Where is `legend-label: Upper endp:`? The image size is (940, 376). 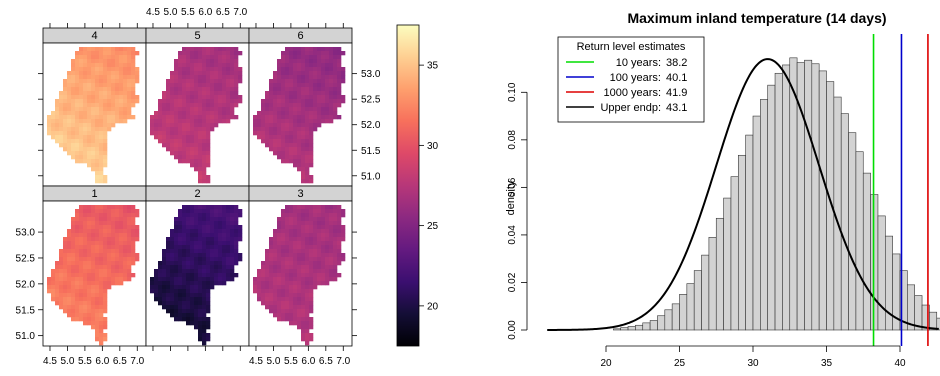 legend-label: Upper endp: is located at coordinates (630, 108).